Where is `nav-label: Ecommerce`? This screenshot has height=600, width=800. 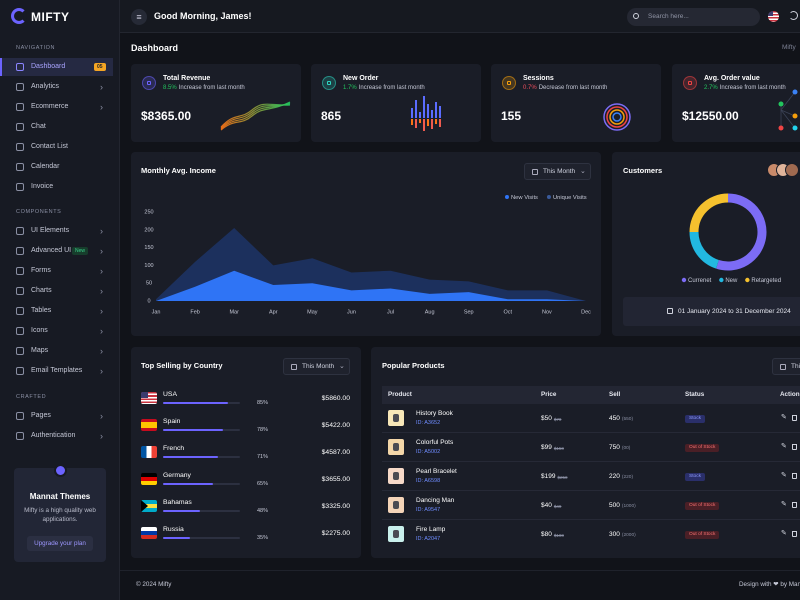
nav-label: Ecommerce is located at coordinates (50, 106).